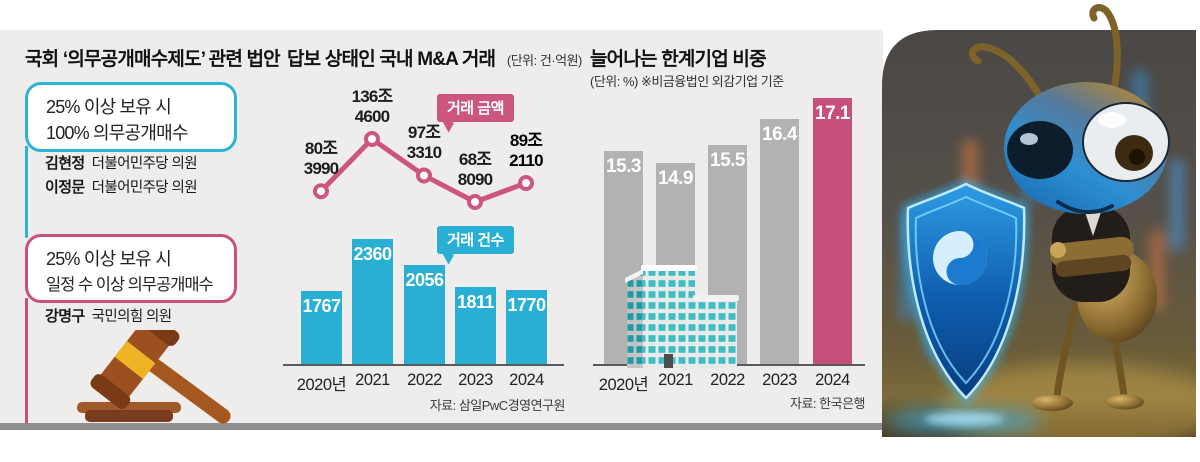 The image size is (1200, 462). Describe the element at coordinates (832, 113) in the screenshot. I see `bar-value: 17.1` at that location.